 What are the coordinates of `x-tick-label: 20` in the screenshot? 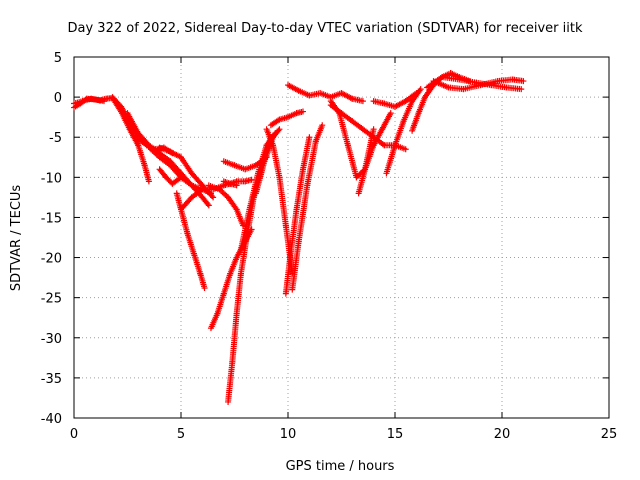 It's located at (502, 434).